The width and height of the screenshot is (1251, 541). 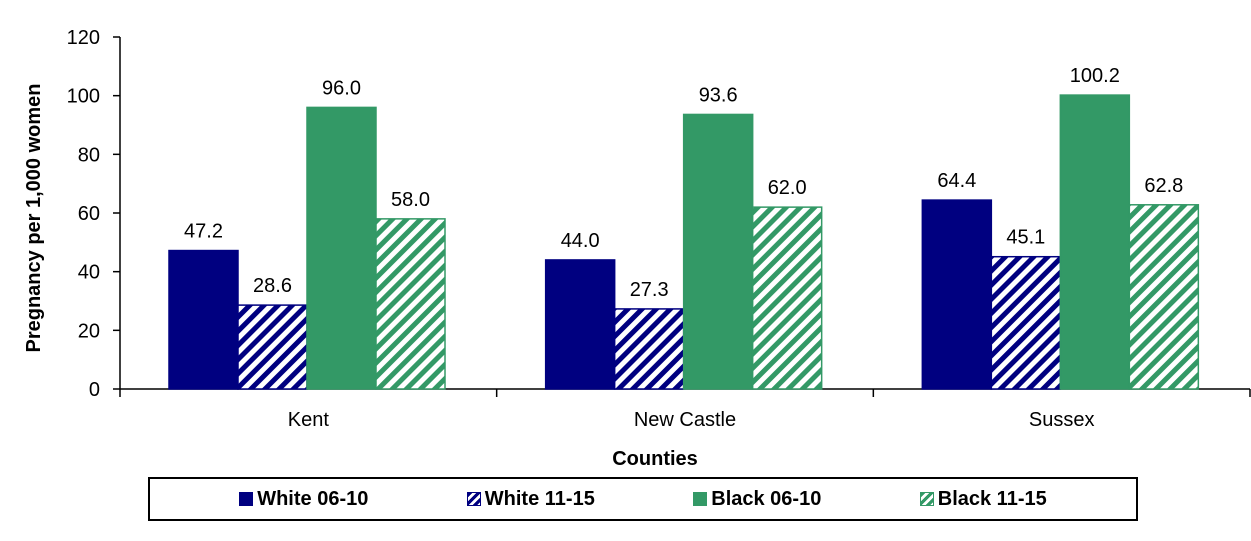 I want to click on data-label: 100.2, so click(x=1095, y=76).